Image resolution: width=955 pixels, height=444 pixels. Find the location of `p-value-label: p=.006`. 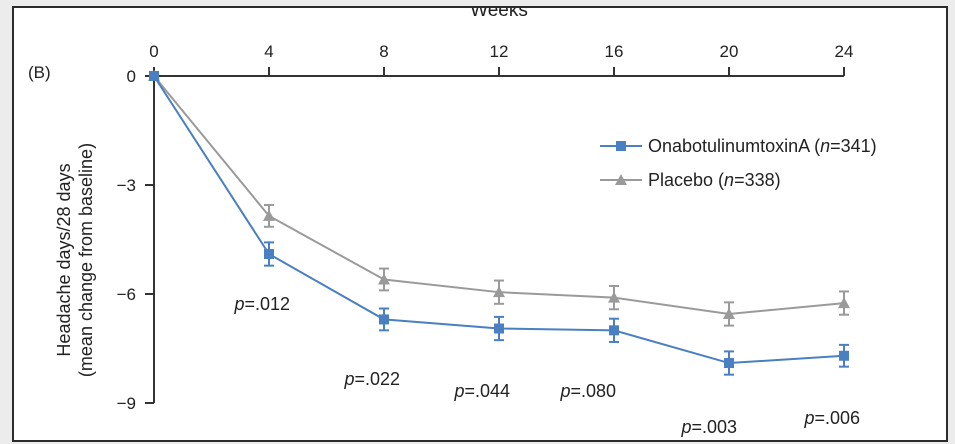

p-value-label: p=.006 is located at coordinates (831, 418).